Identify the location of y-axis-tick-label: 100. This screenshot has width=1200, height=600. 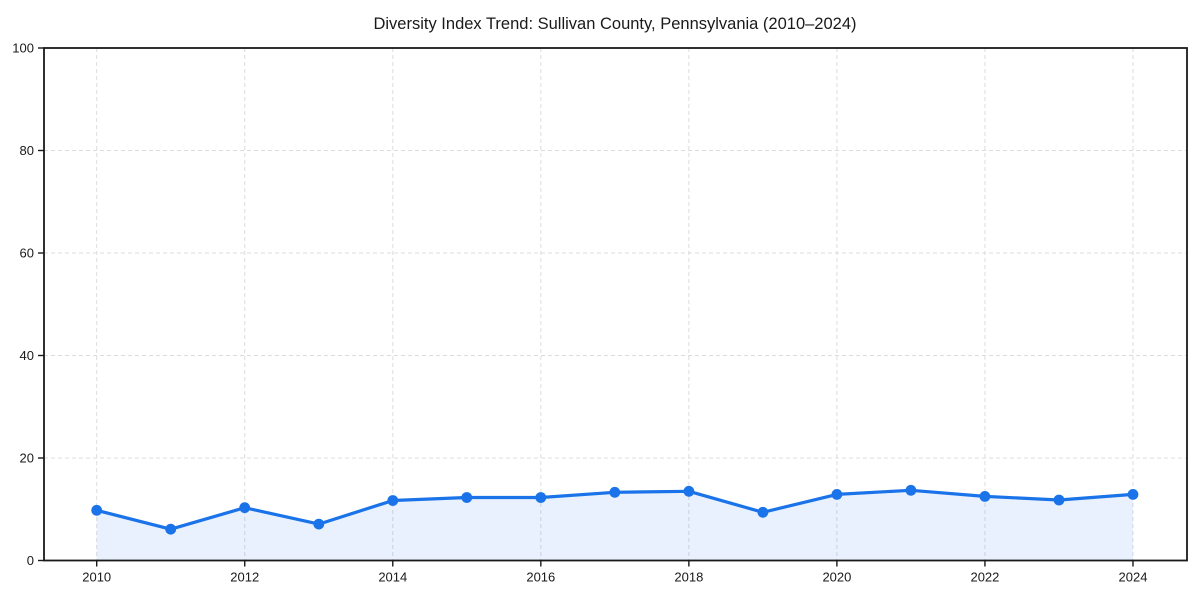
(23, 48).